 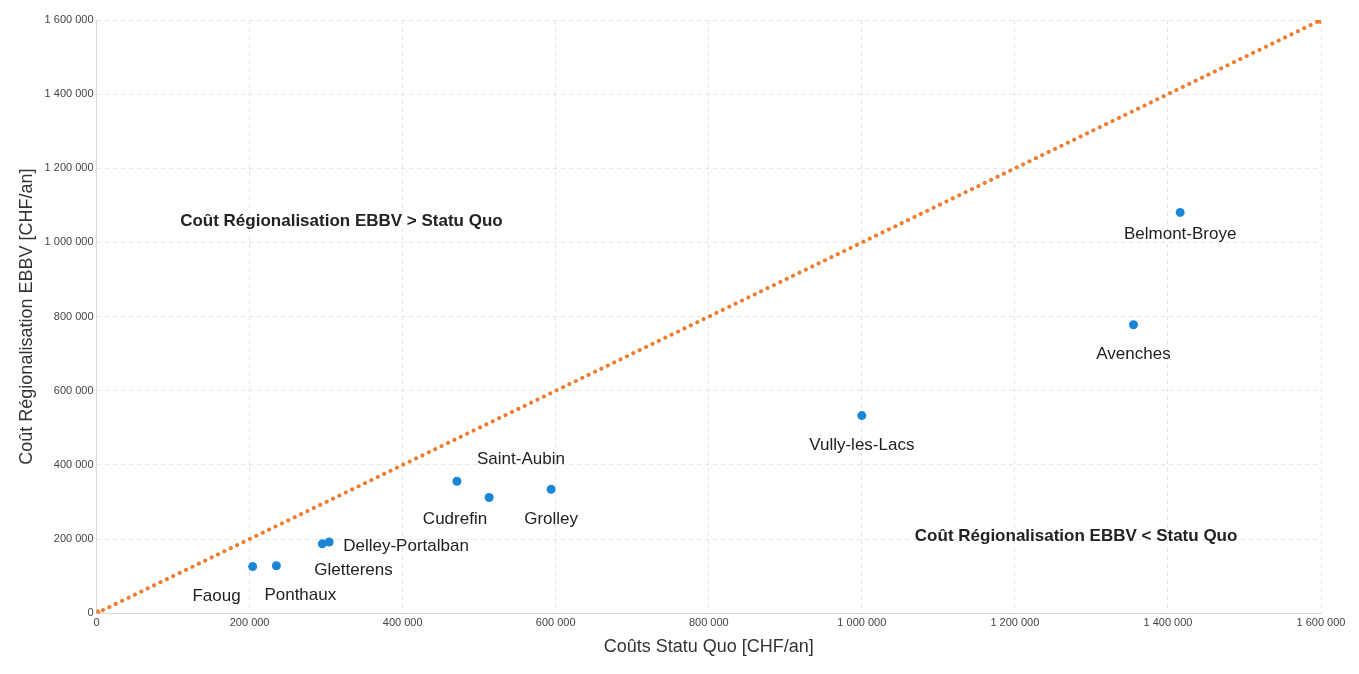 What do you see at coordinates (708, 646) in the screenshot?
I see `x-axis-title: Coûts Statu Quo [CHF/an]` at bounding box center [708, 646].